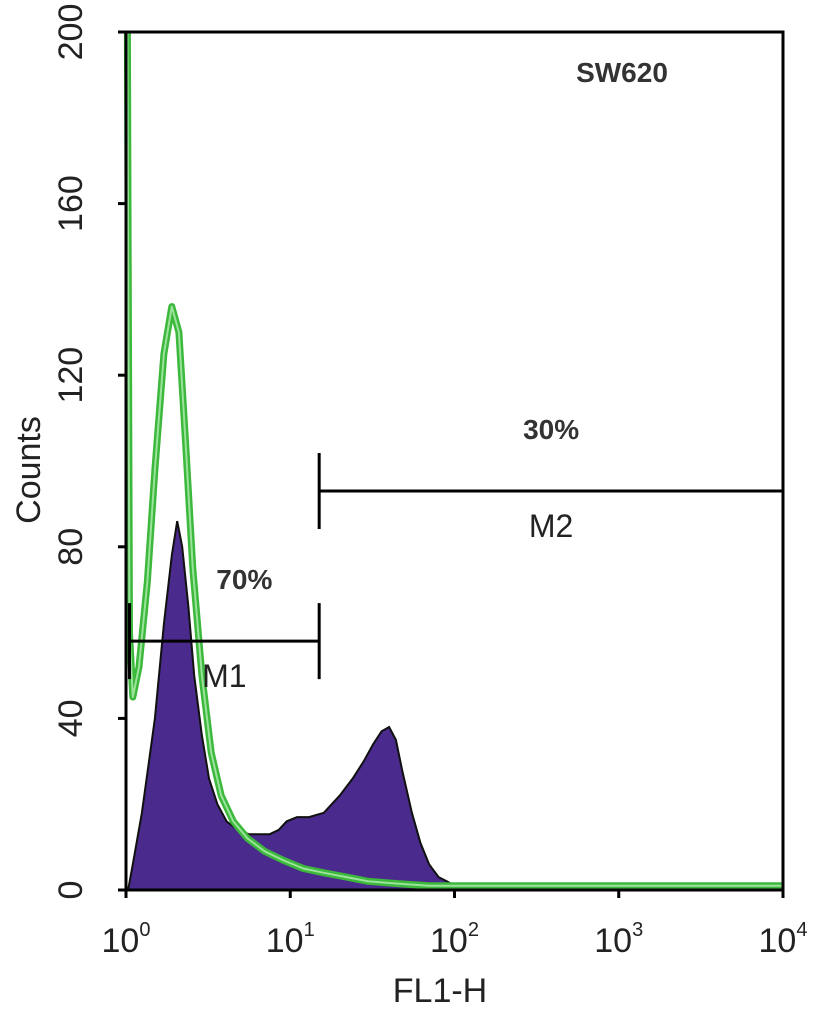 The width and height of the screenshot is (827, 1010). I want to click on y-tick-label: 200, so click(71, 32).